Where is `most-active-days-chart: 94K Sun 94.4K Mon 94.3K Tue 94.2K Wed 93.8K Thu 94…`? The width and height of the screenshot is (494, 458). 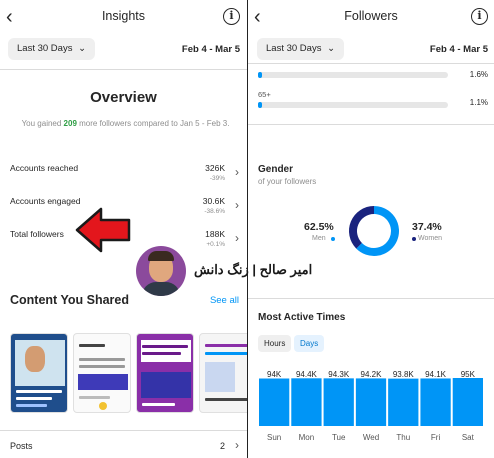 most-active-days-chart: 94K Sun 94.4K Mon 94.3K Tue 94.2K Wed 93.8K Thu 94… is located at coordinates (371, 406).